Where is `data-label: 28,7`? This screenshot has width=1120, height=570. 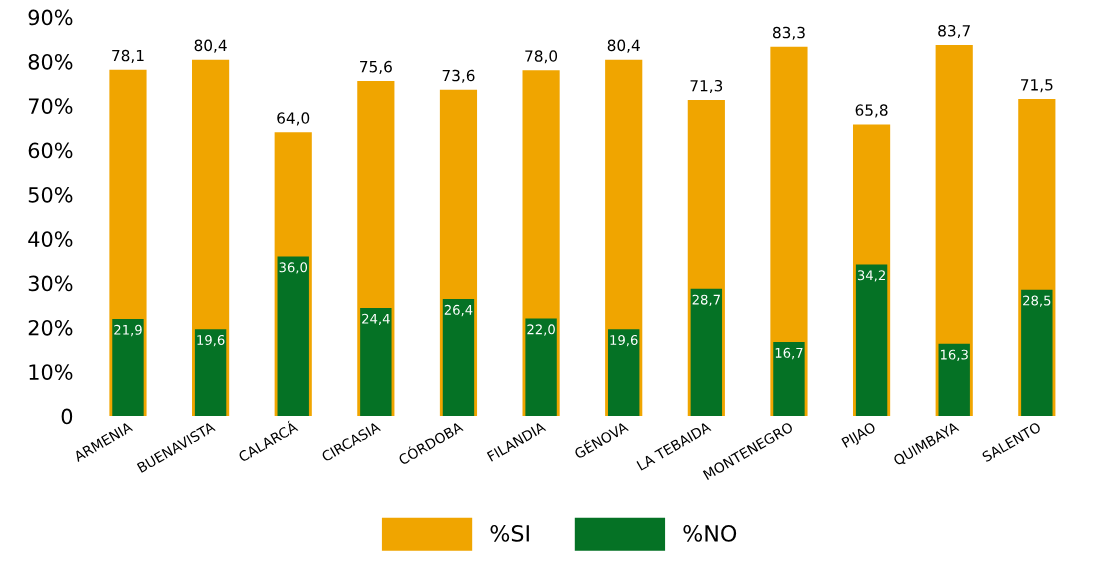
data-label: 28,7 is located at coordinates (706, 300).